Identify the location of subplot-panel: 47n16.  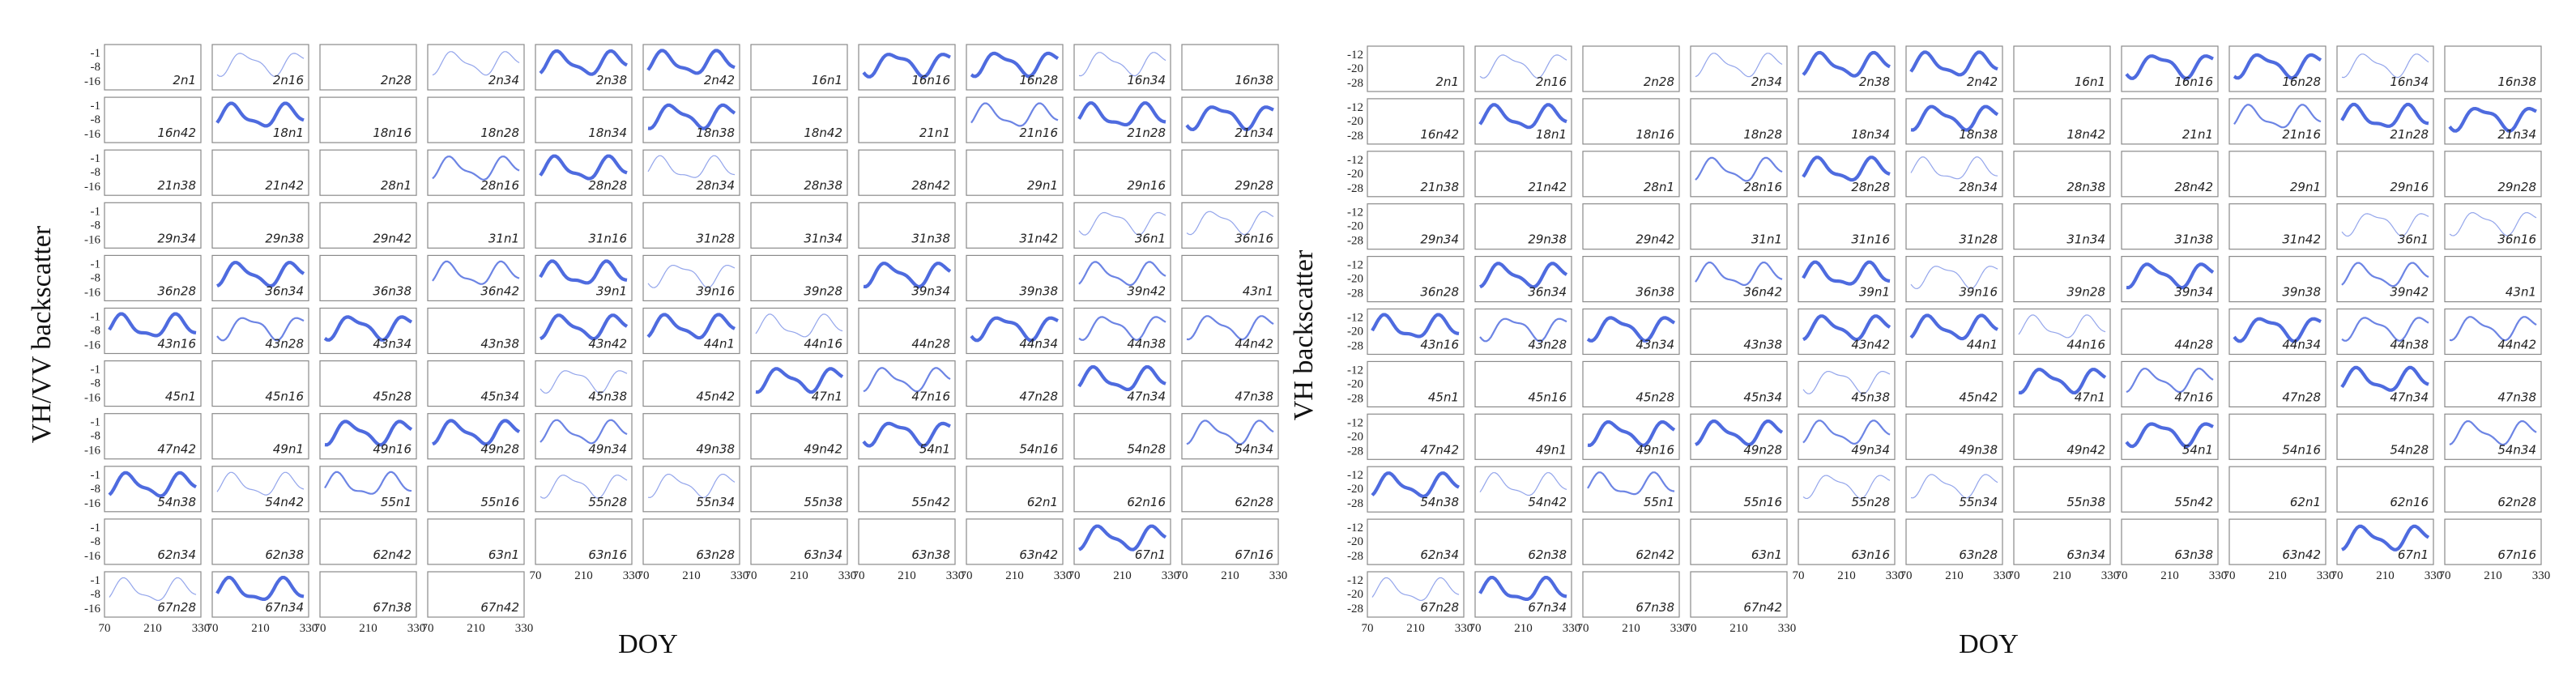
(907, 383).